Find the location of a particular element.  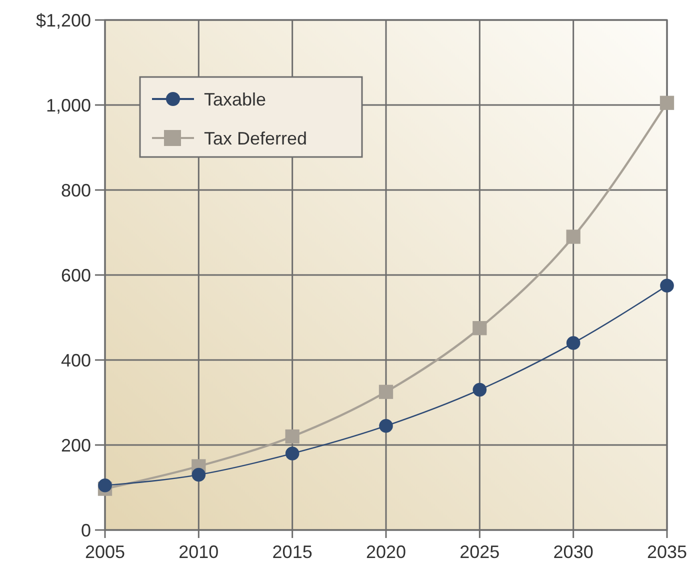

y-tick-label: 800 is located at coordinates (75, 190).